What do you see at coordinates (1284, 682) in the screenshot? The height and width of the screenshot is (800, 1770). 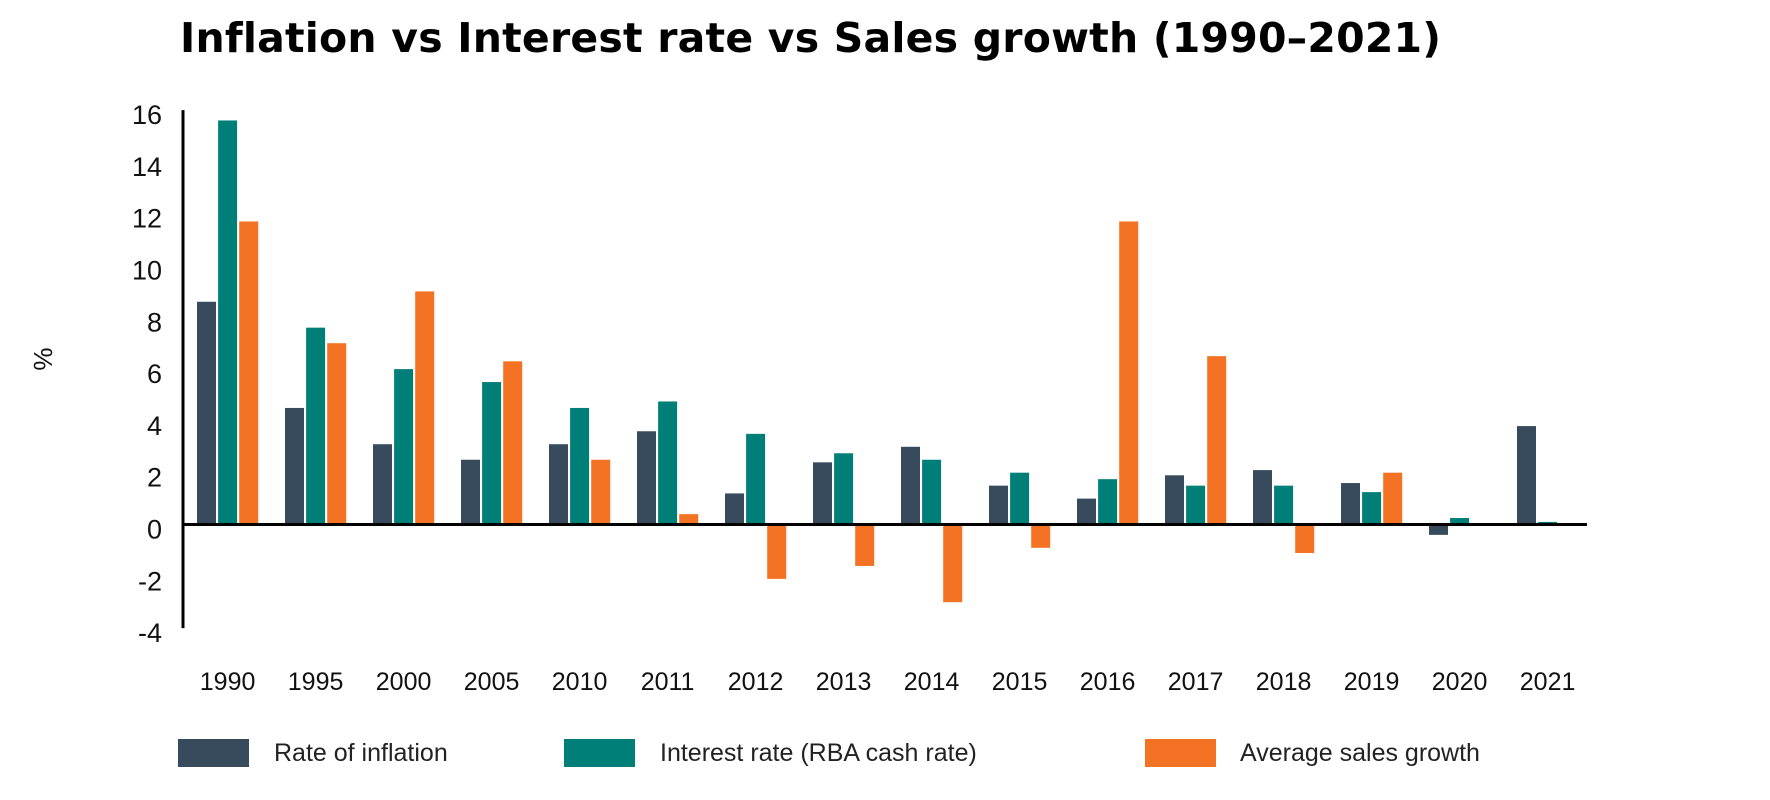 I see `x-tick-label: 2018` at bounding box center [1284, 682].